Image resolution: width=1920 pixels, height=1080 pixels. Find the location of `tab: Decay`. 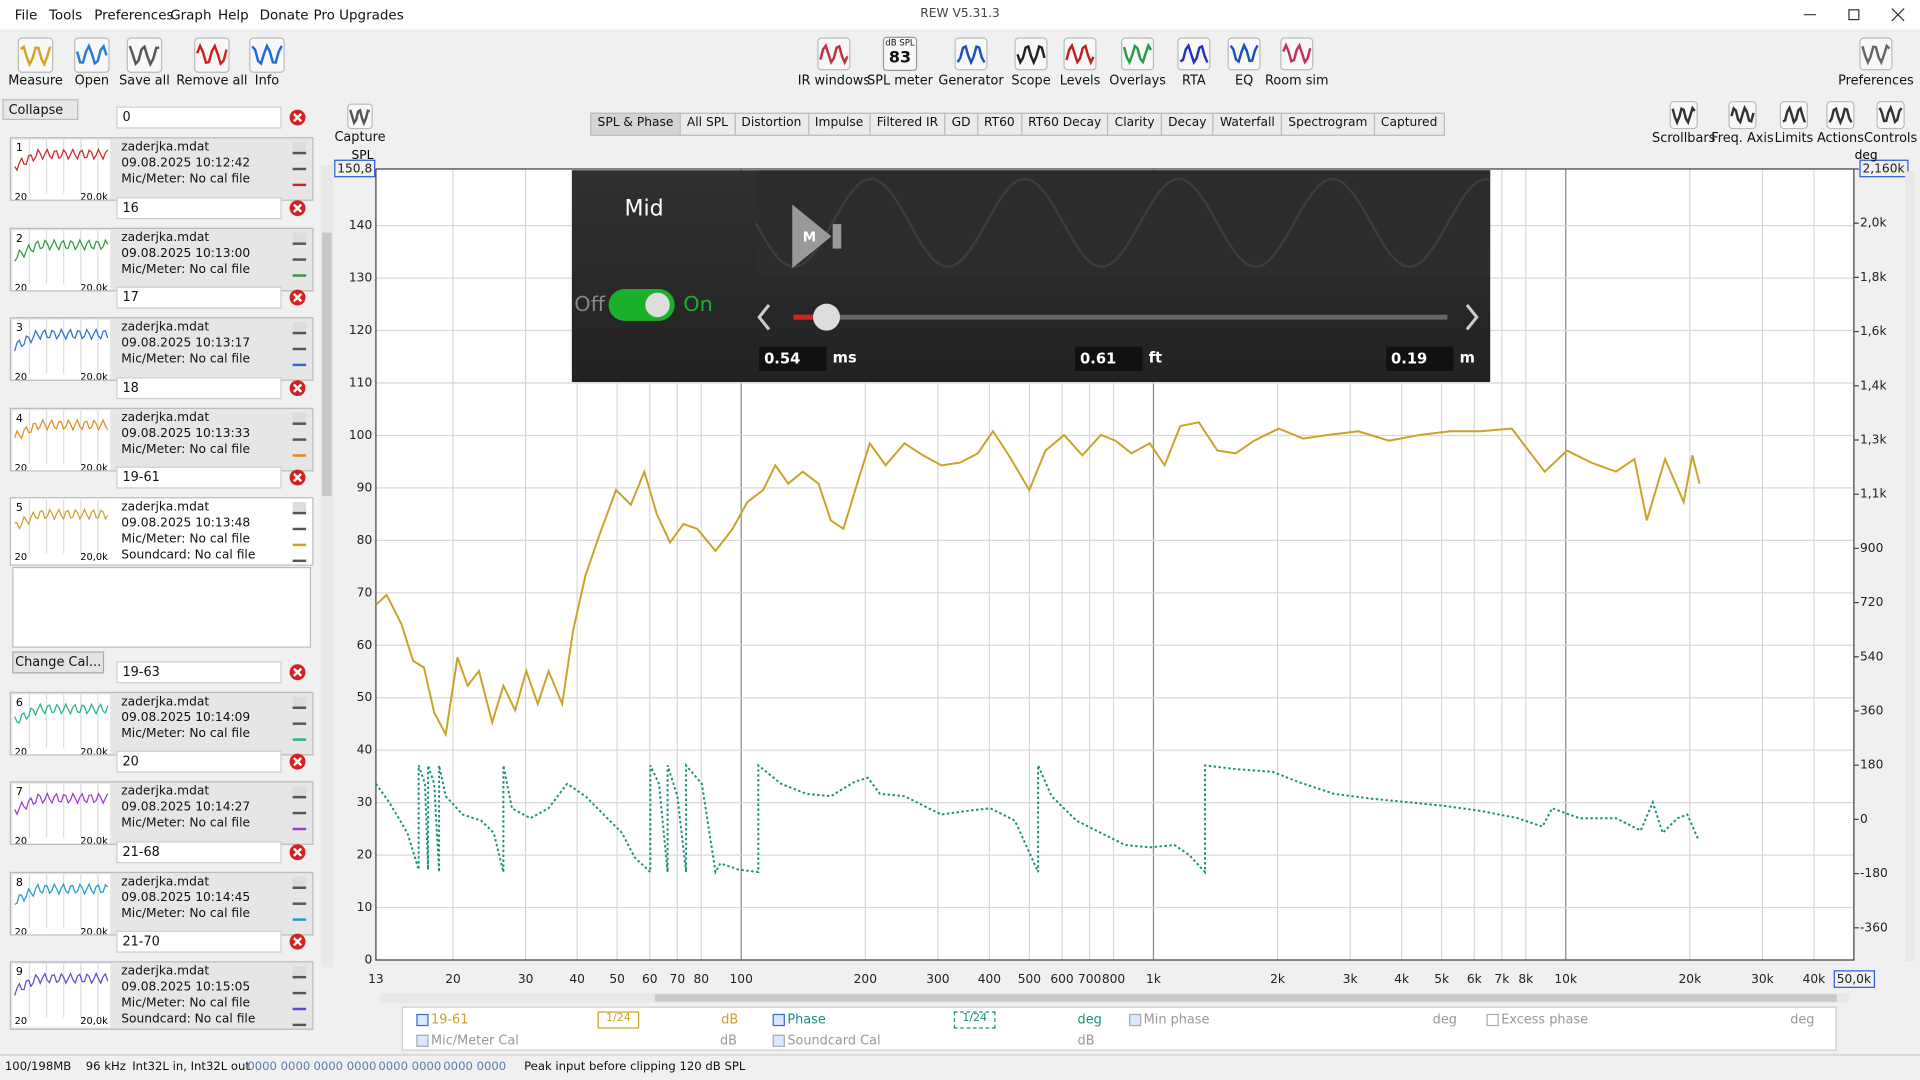

tab: Decay is located at coordinates (1187, 124).